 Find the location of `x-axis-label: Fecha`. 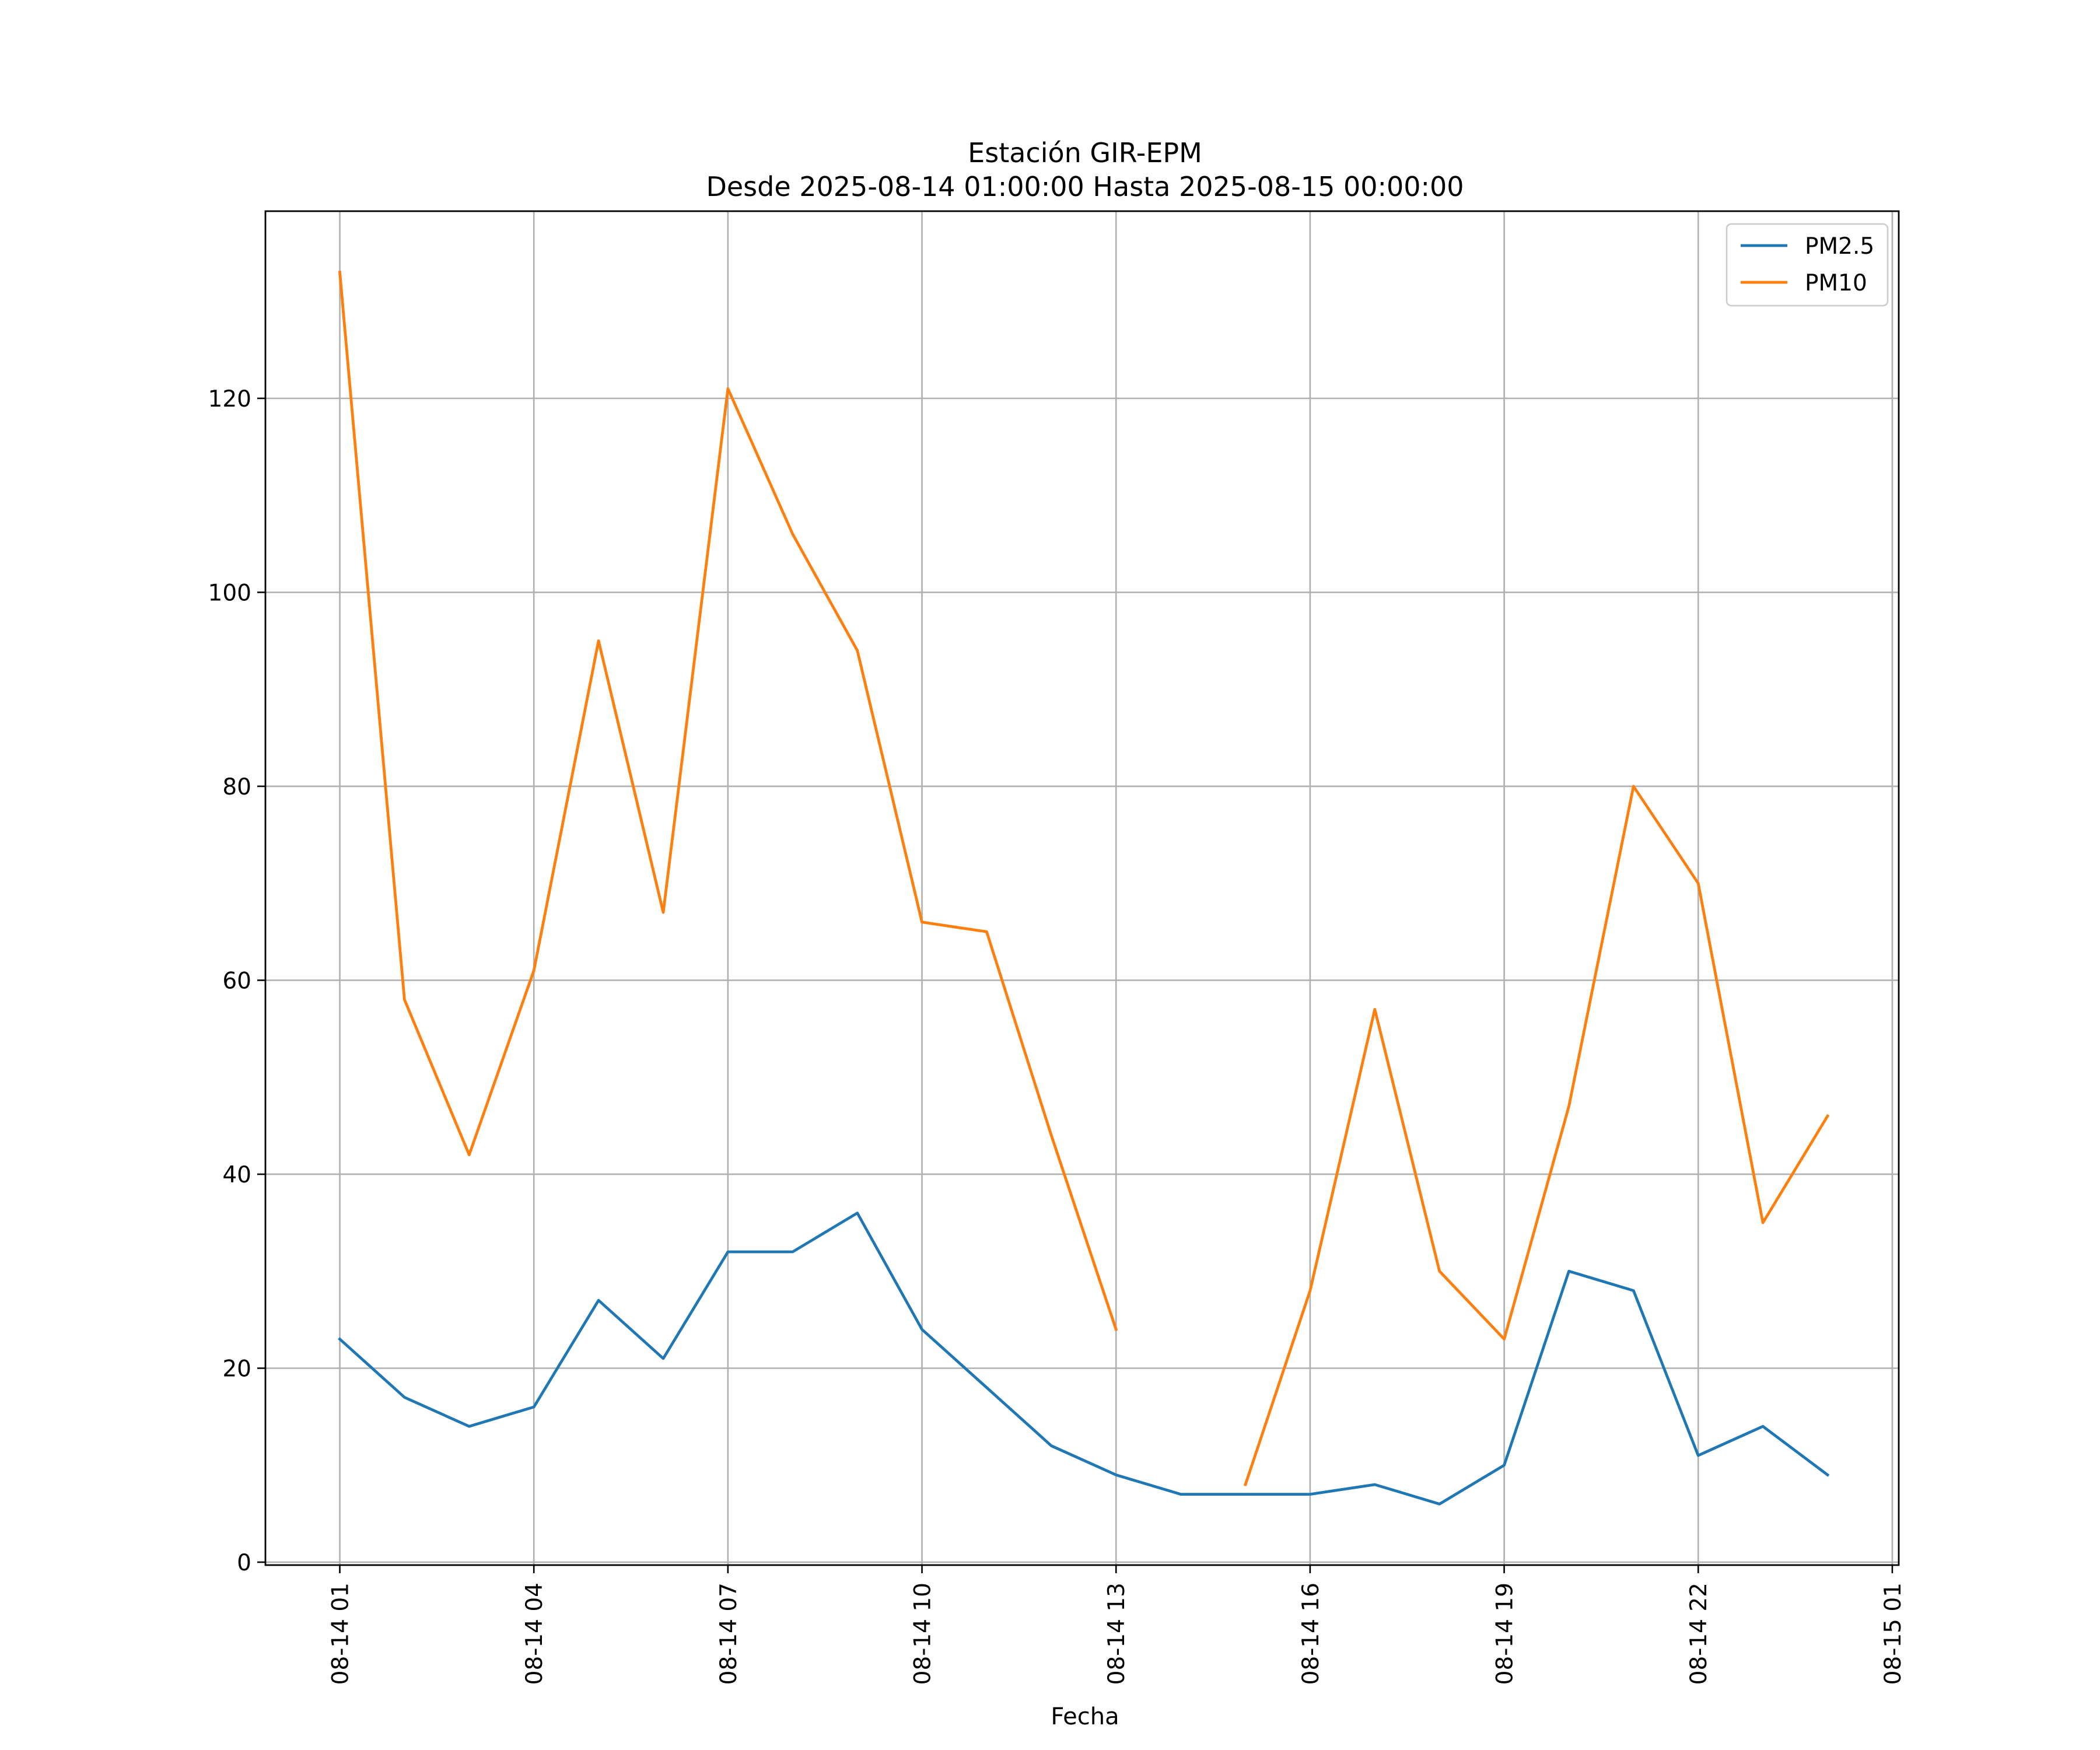

x-axis-label: Fecha is located at coordinates (1085, 1716).